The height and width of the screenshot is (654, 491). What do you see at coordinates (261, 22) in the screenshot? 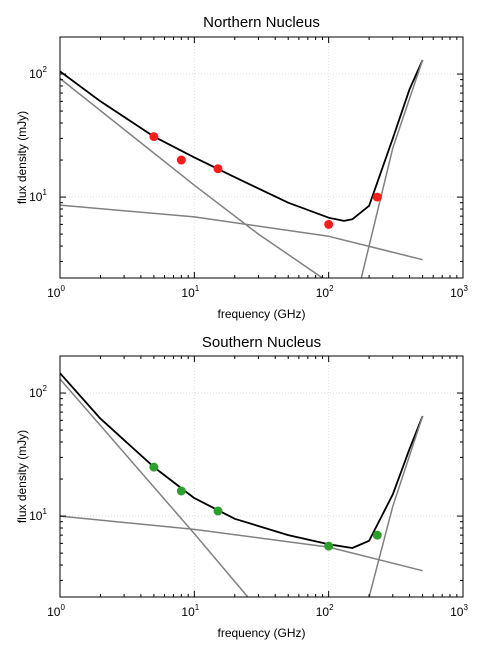
I see `chart-title: Northern Nucleus` at bounding box center [261, 22].